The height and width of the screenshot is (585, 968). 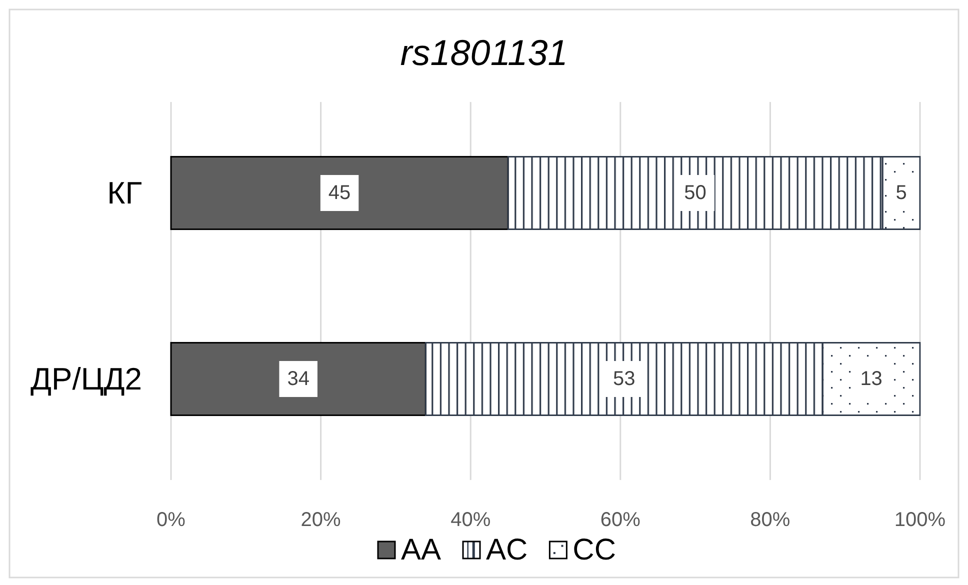 I want to click on data-label: 45, so click(x=339, y=193).